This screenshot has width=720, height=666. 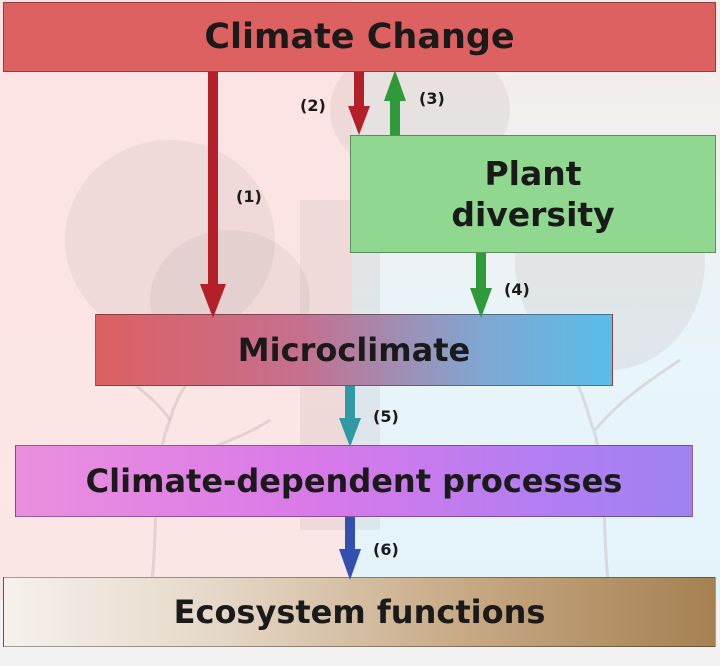 I want to click on climate-dependent-processes-box: Climate-dependent processes, so click(x=354, y=481).